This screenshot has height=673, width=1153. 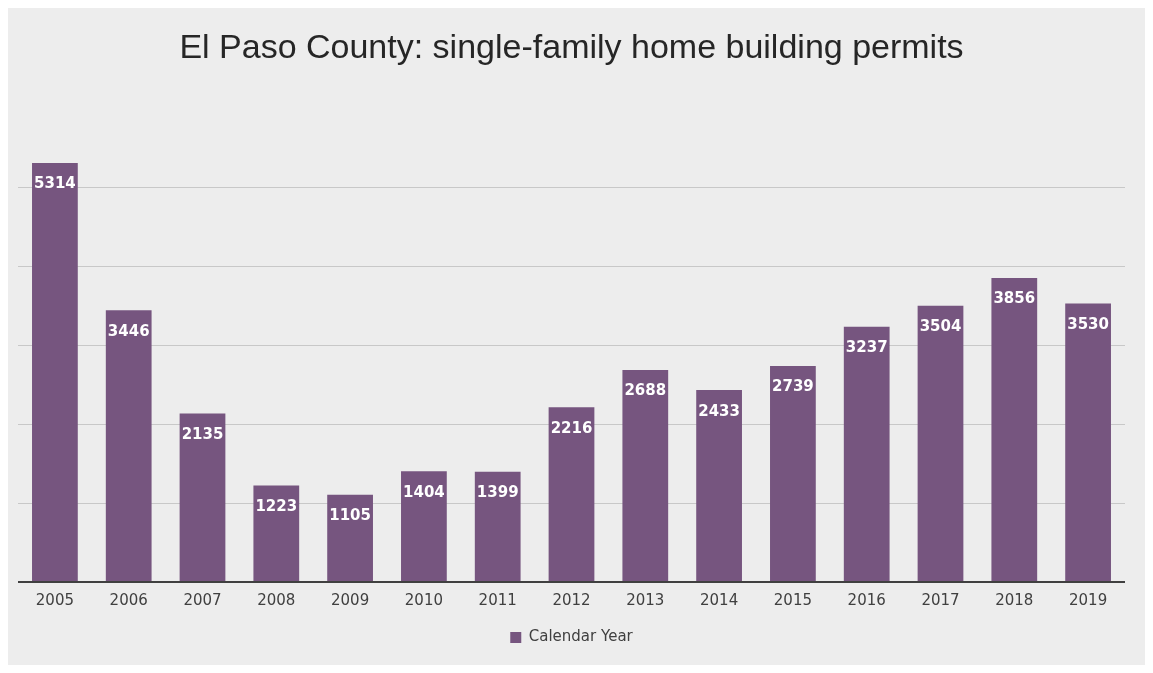 I want to click on x-tick-label: 2012, so click(x=571, y=599).